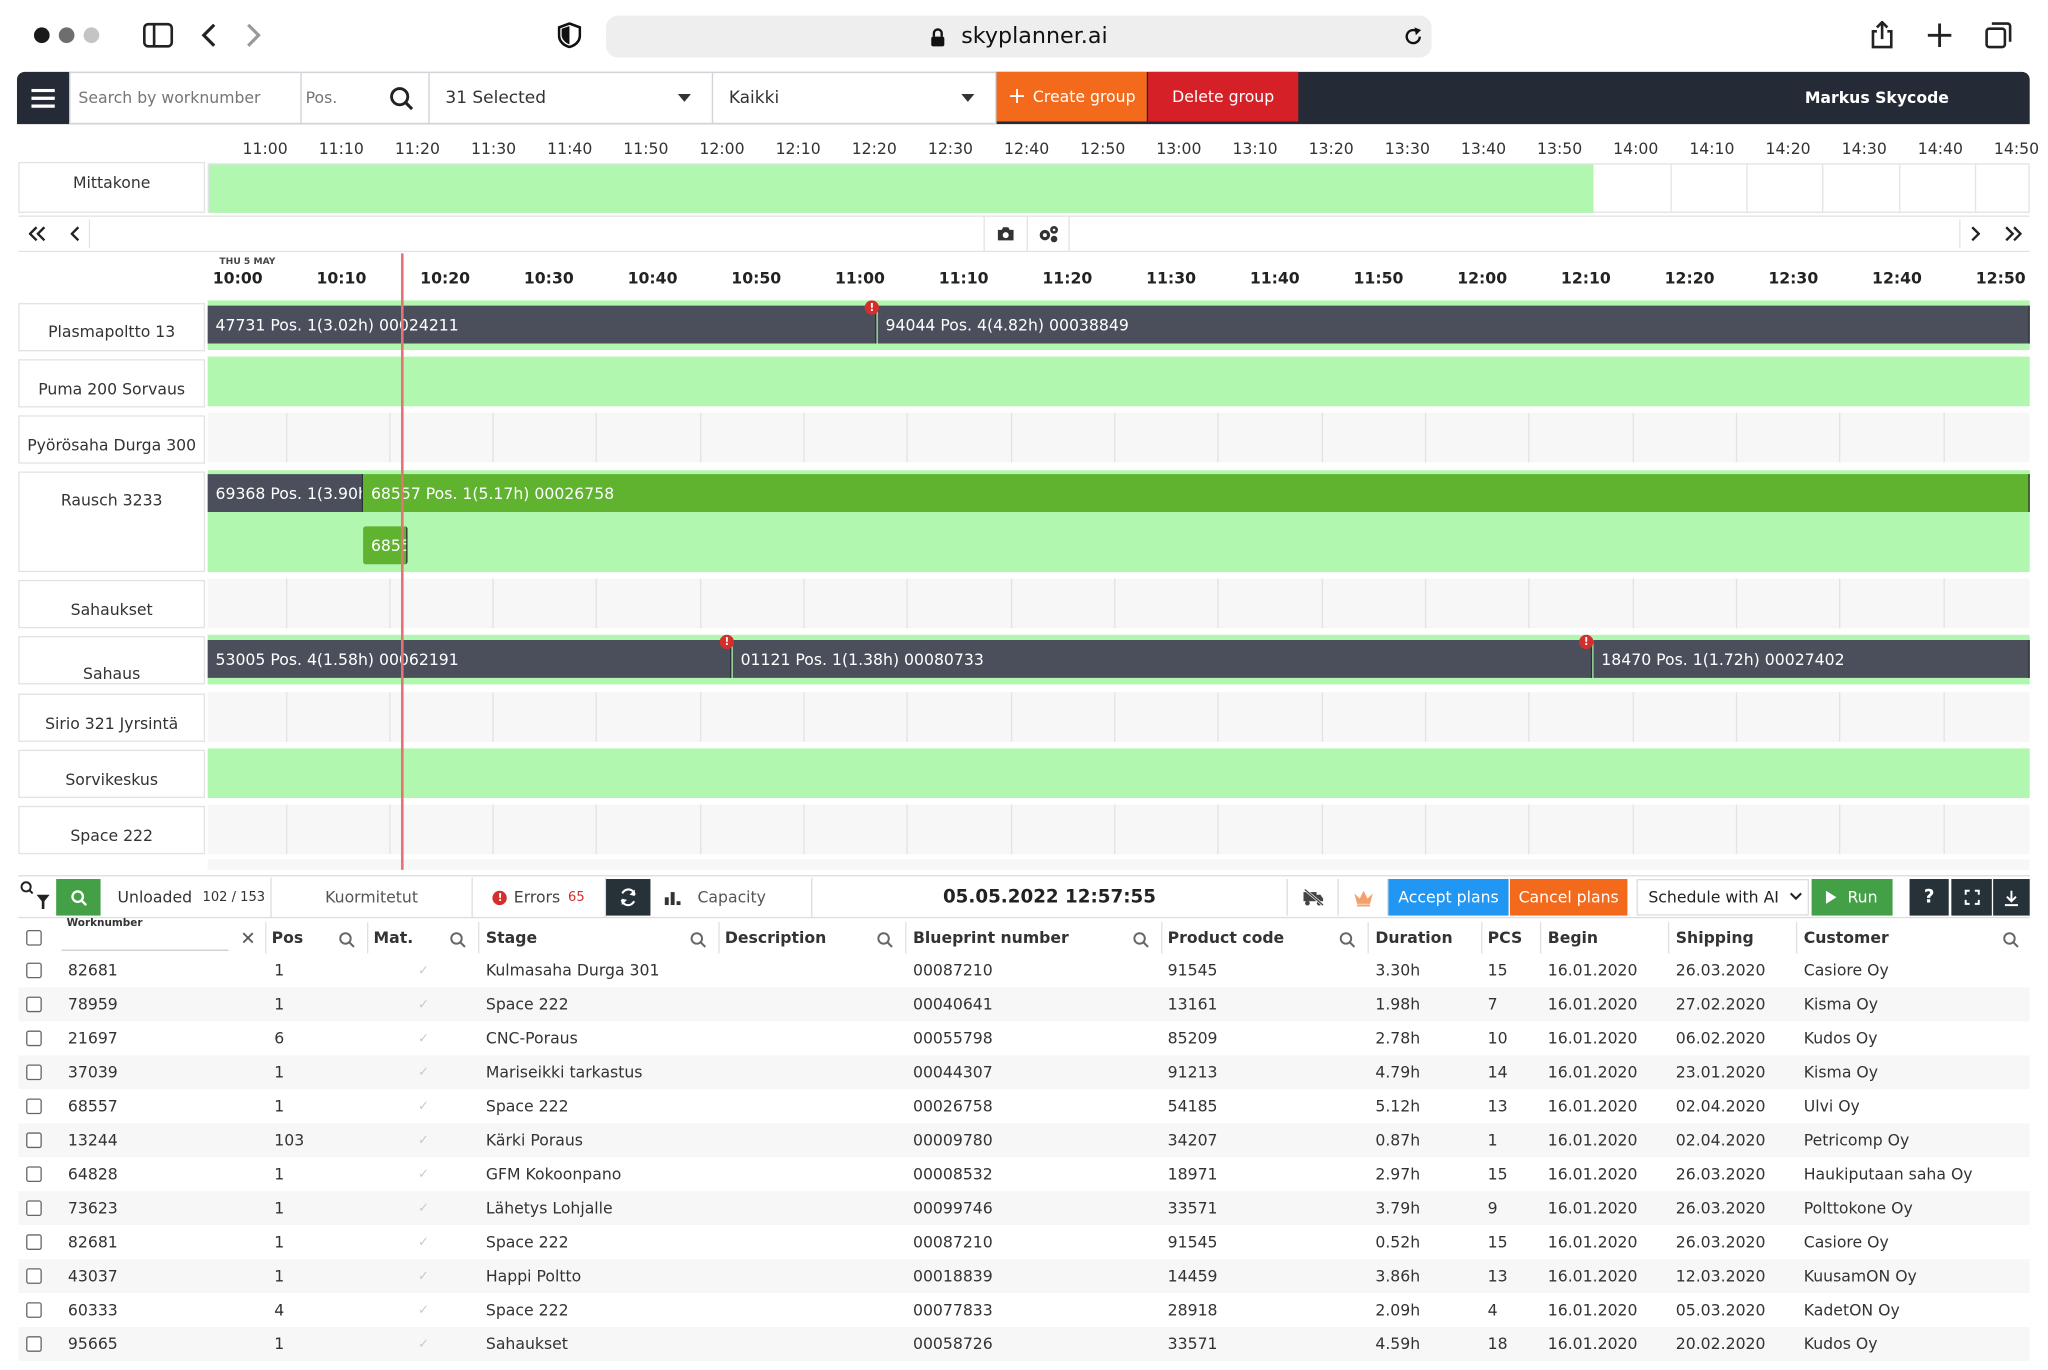 The image size is (2048, 1370). Describe the element at coordinates (990, 937) in the screenshot. I see `column-header: Blueprint number` at that location.